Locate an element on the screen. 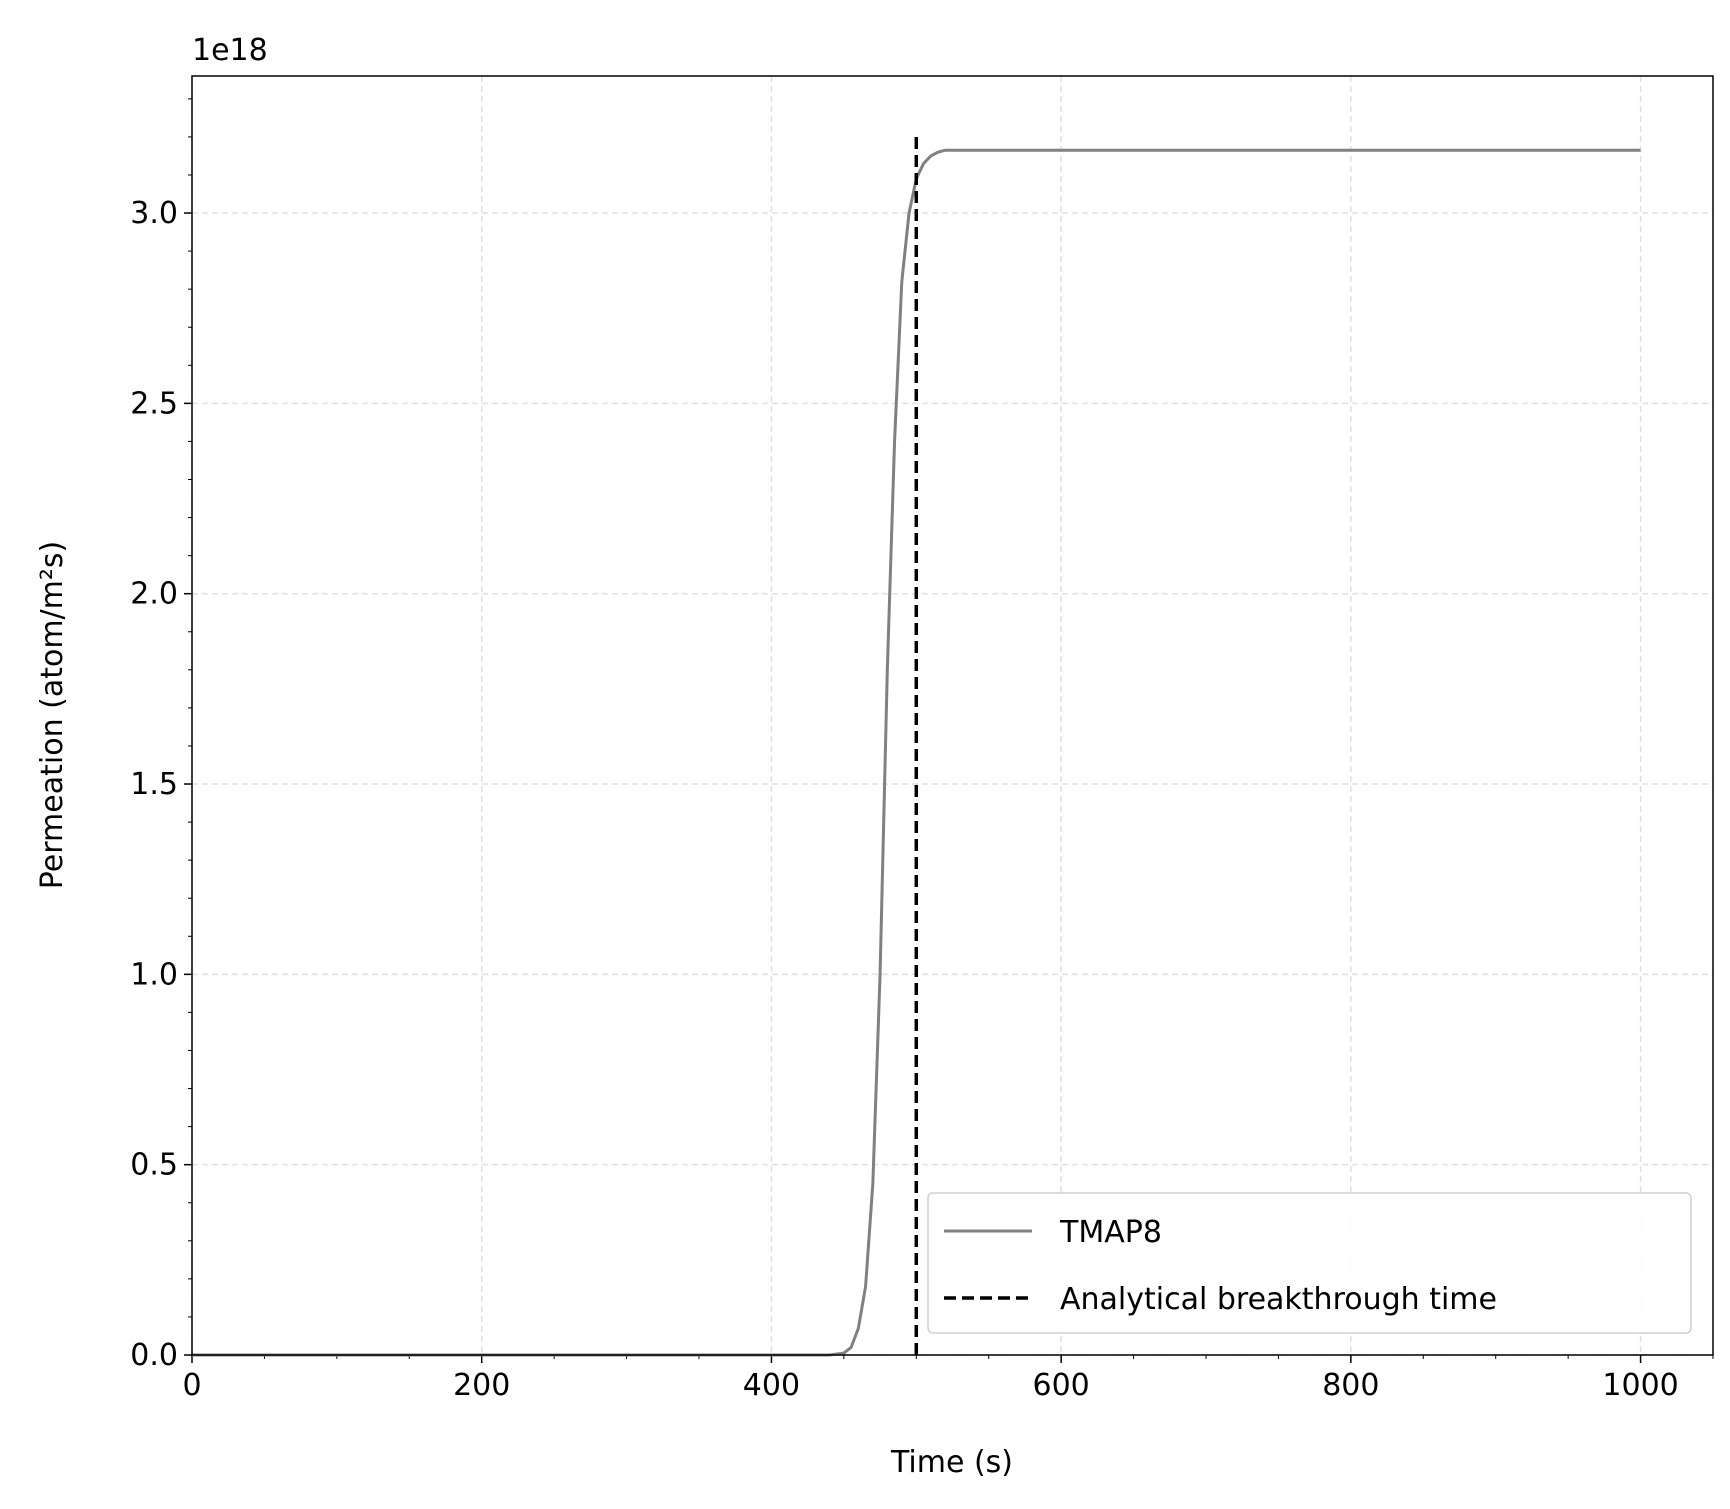 Image resolution: width=1730 pixels, height=1509 pixels. legend-label: Analytical breakthrough time is located at coordinates (1278, 1299).